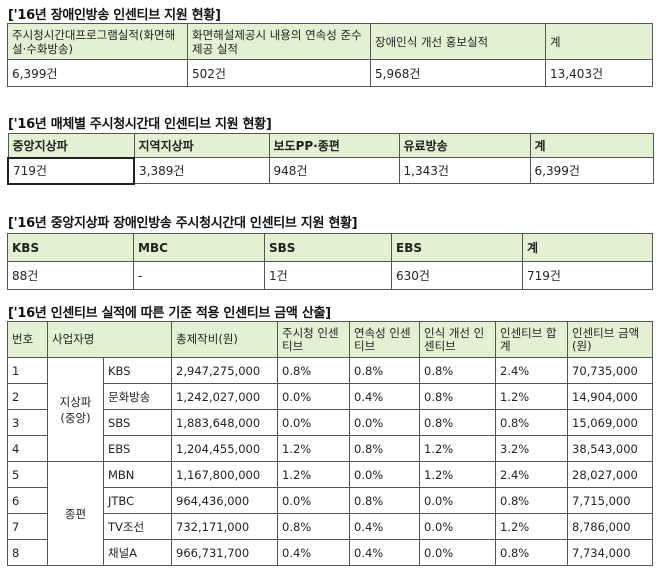 This screenshot has height=580, width=659. What do you see at coordinates (314, 370) in the screenshot?
I see `table-row-main: 0.8%` at bounding box center [314, 370].